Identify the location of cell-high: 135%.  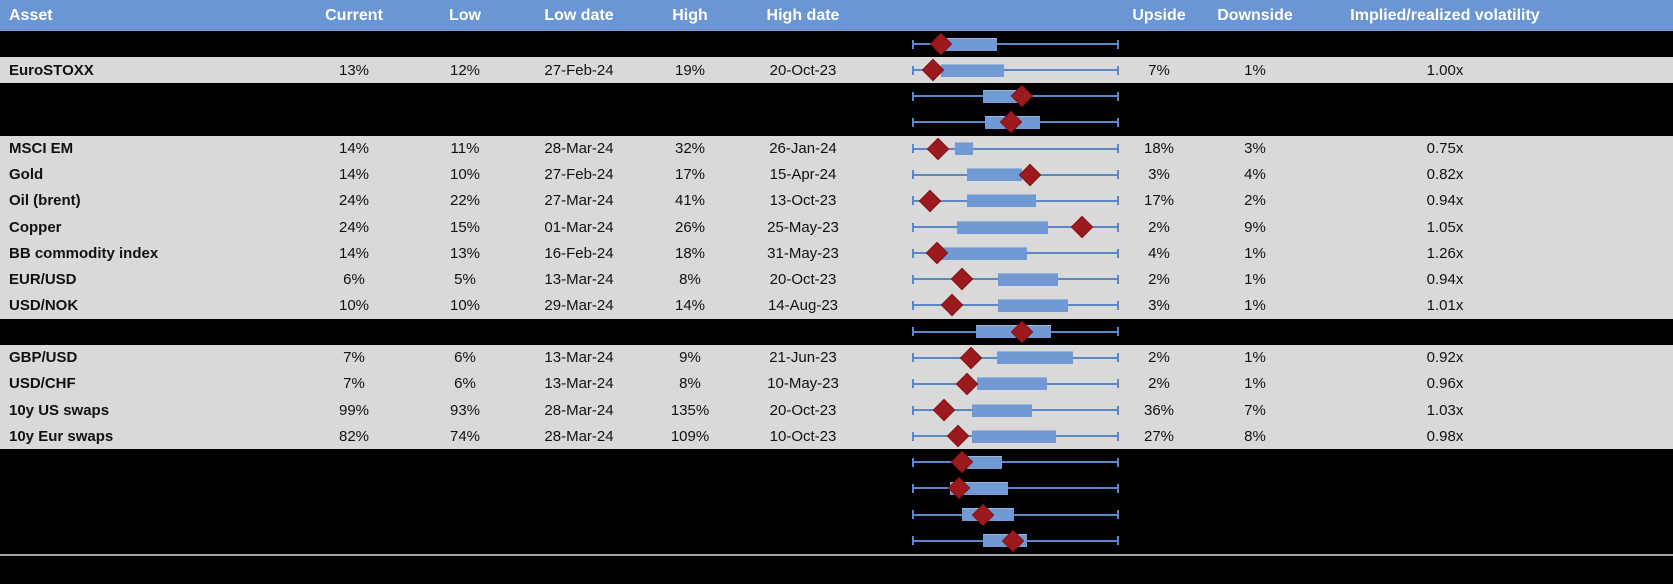
(690, 410).